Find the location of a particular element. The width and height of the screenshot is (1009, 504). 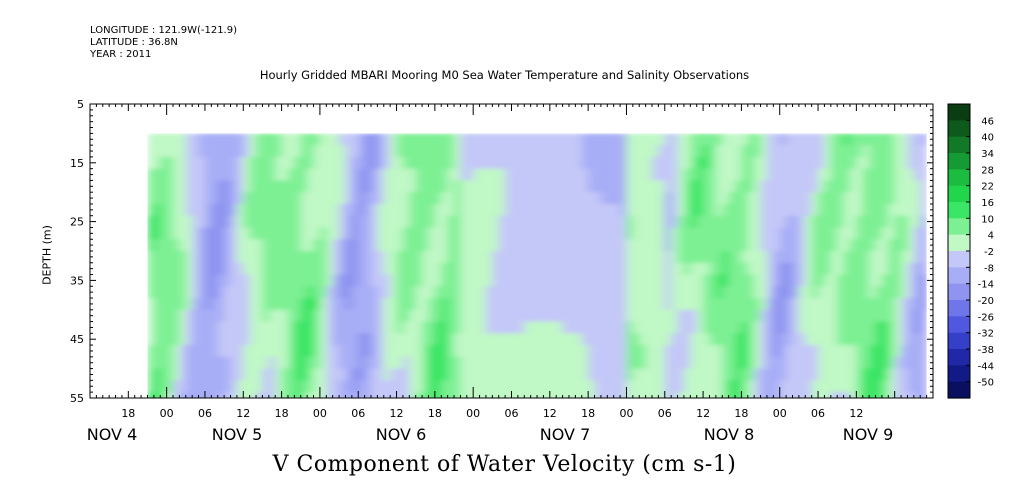

colorbar-label: -2 is located at coordinates (989, 252).